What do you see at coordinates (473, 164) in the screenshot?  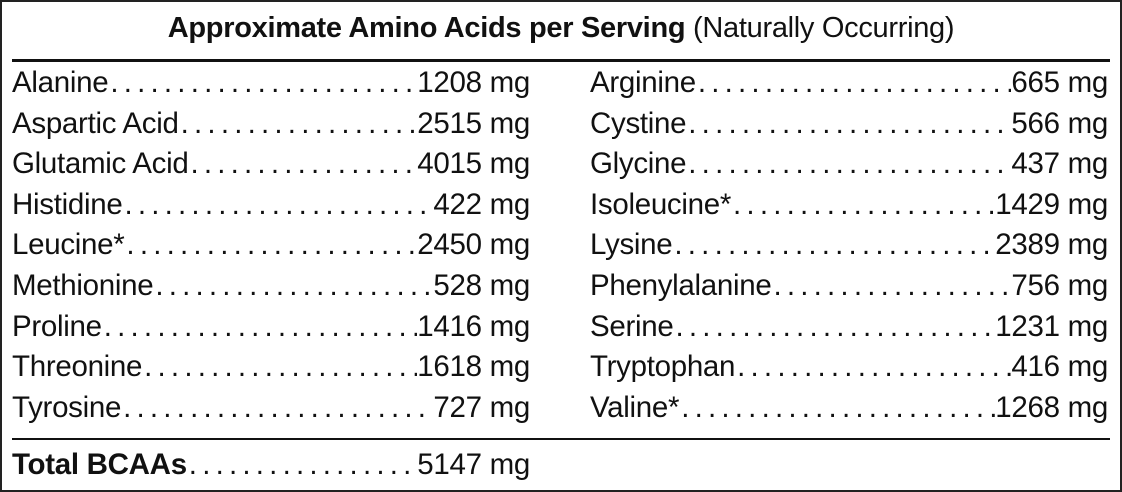 I see `amino-acid-amount: 4015 mg` at bounding box center [473, 164].